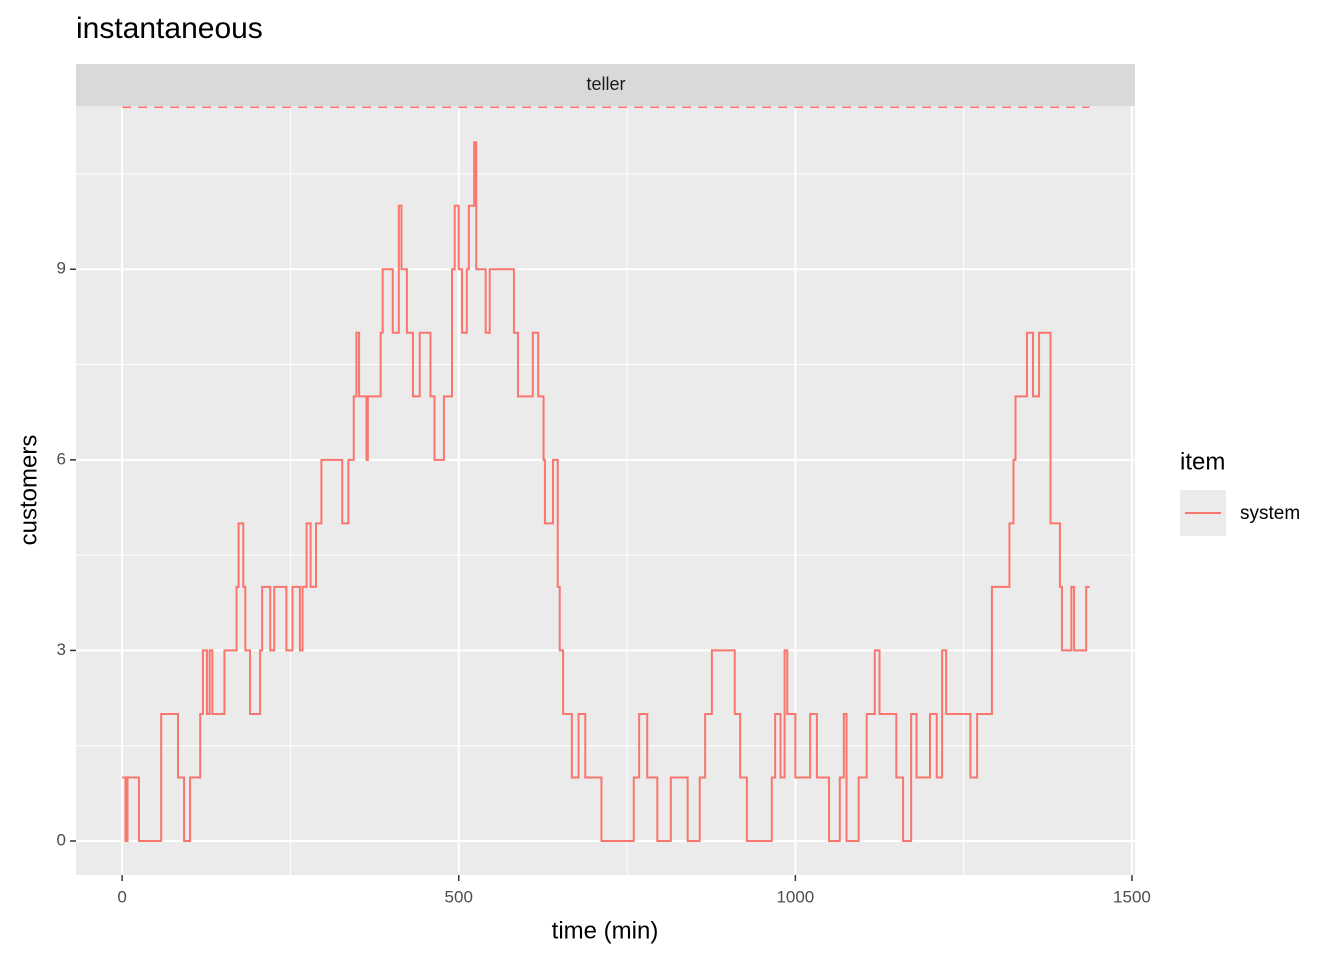  I want to click on y-axis-label: customers, so click(28, 490).